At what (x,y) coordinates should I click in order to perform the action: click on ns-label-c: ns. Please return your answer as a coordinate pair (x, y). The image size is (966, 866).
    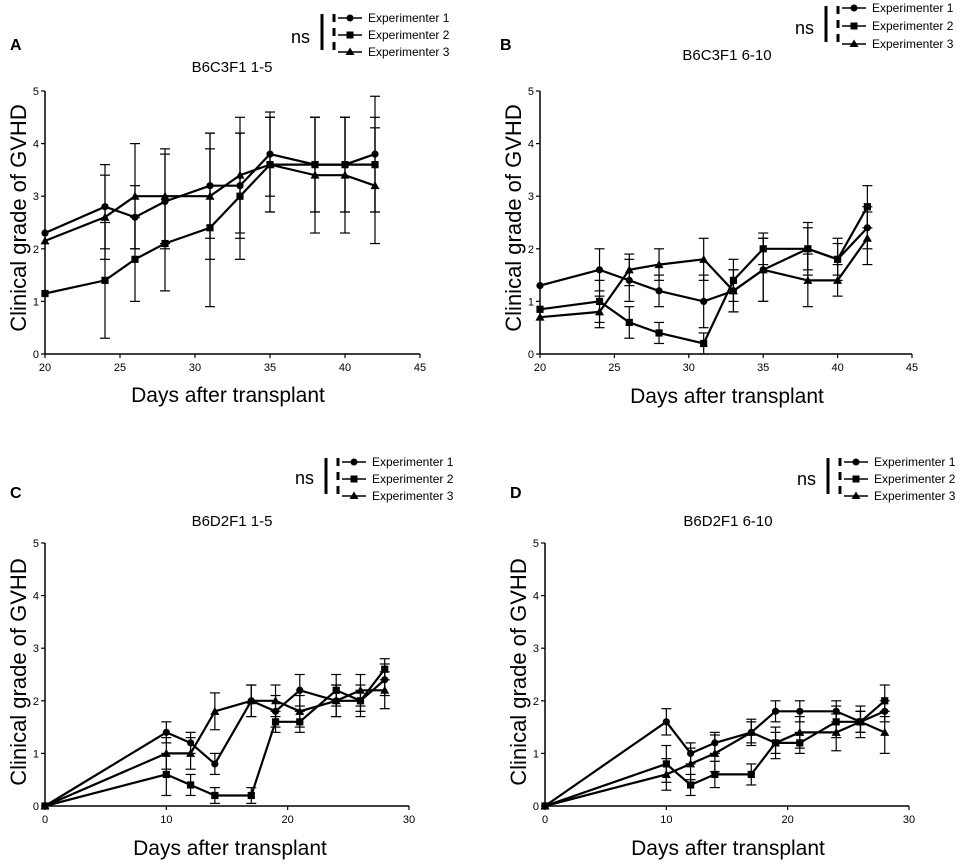
    Looking at the image, I should click on (304, 478).